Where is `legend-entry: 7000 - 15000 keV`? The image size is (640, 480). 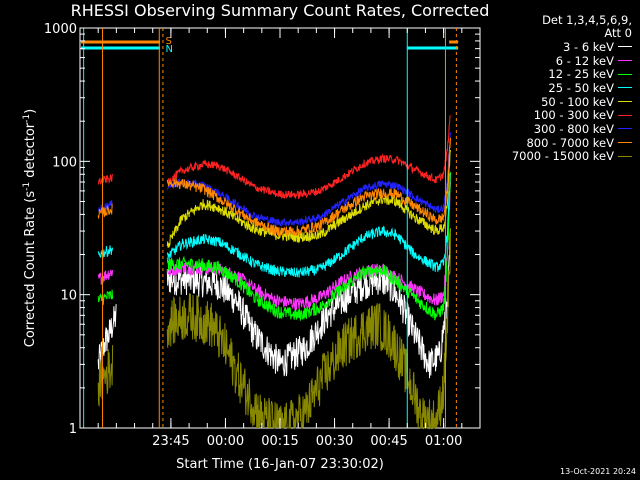 legend-entry: 7000 - 15000 keV is located at coordinates (559, 156).